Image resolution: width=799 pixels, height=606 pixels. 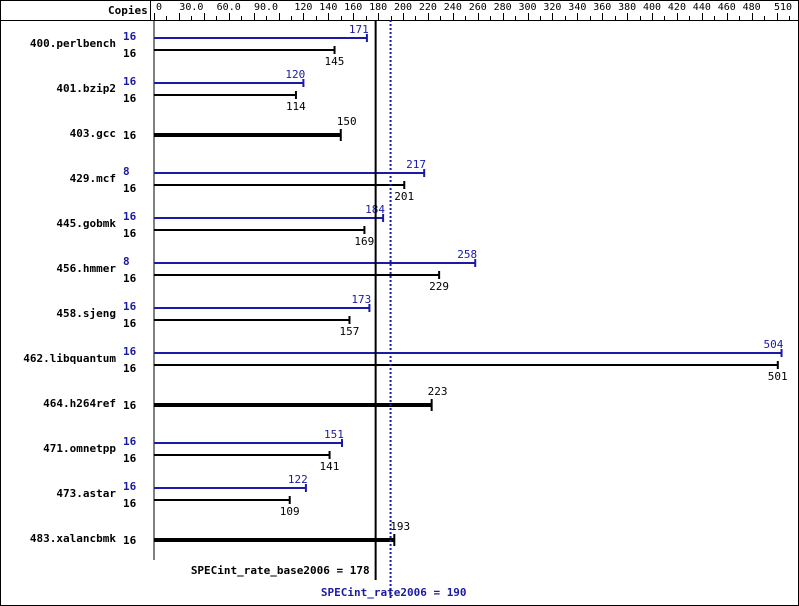 I want to click on tick-label: 140, so click(x=328, y=7).